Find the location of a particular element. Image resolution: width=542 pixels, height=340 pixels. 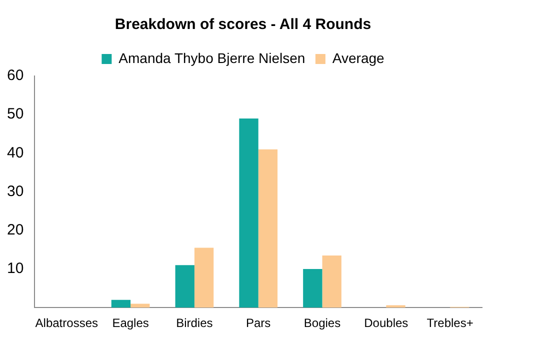

y-tick-label: 50 is located at coordinates (15, 114).